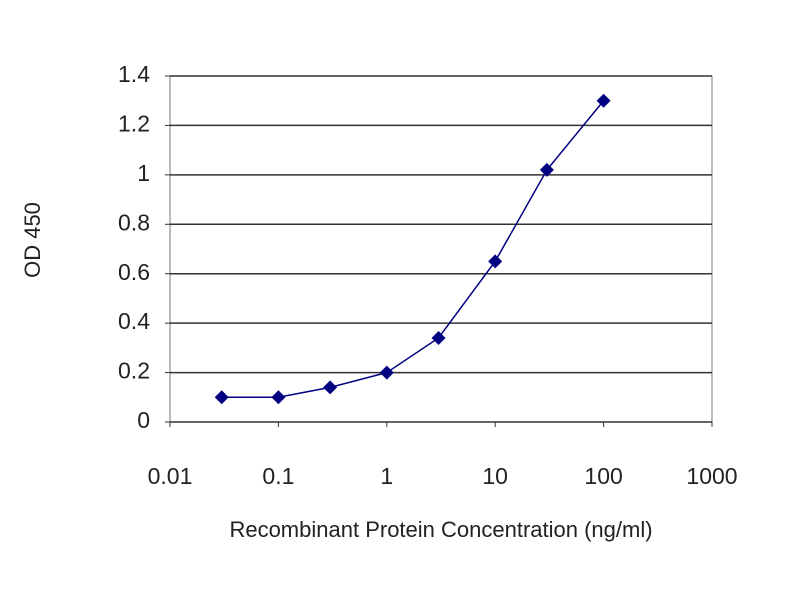  What do you see at coordinates (32, 240) in the screenshot?
I see `y-axis-title: OD 450` at bounding box center [32, 240].